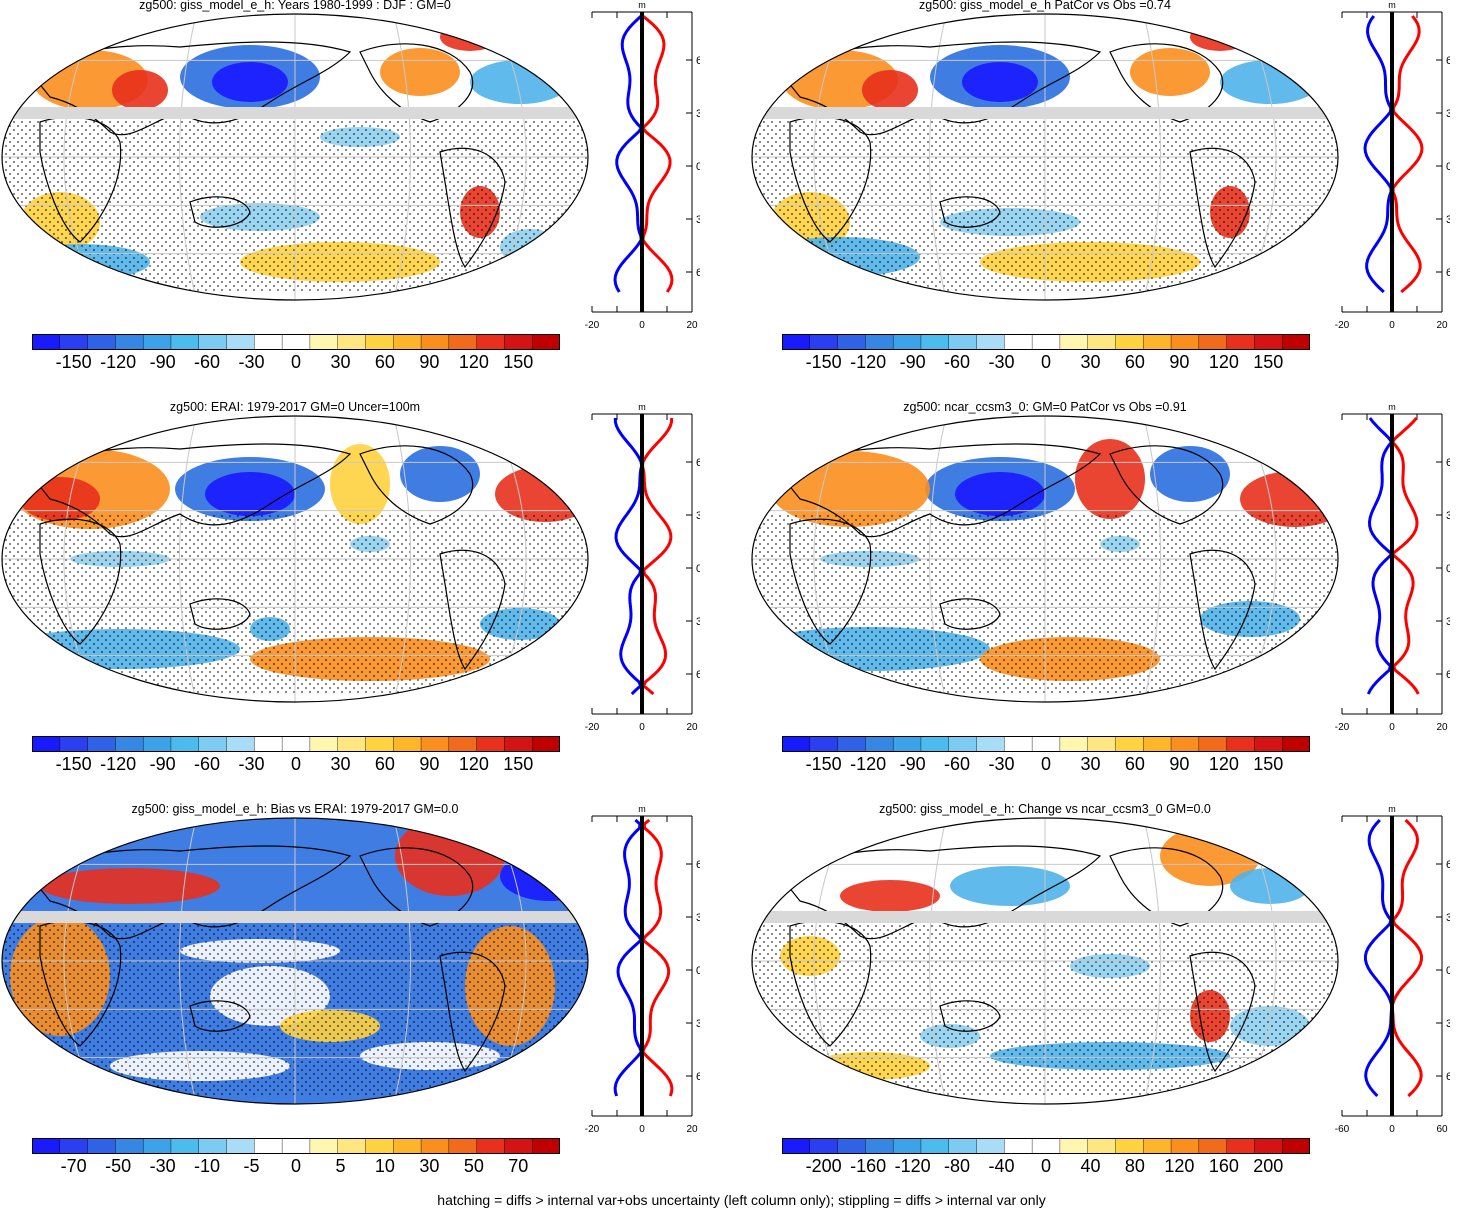  I want to click on colorbar-labels: -200 -160 -120 -80 -40 0 40 80 120 160 200, so click(1046, 1168).